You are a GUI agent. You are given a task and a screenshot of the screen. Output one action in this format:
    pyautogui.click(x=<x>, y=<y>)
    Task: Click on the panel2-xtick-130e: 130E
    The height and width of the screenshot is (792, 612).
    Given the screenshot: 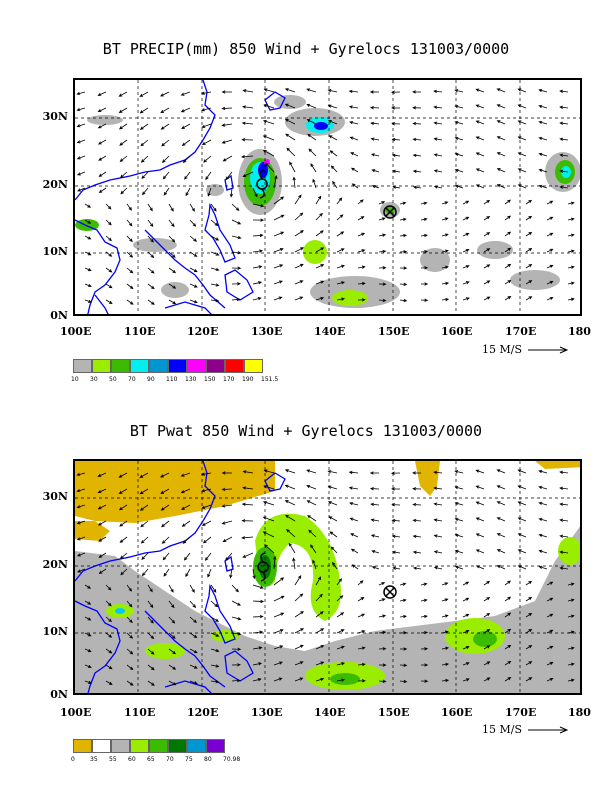 What is the action you would take?
    pyautogui.click(x=267, y=712)
    